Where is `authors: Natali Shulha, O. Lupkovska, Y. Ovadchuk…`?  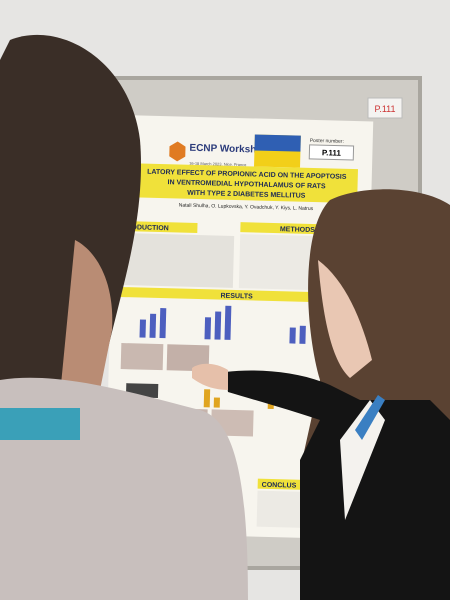
authors: Natali Shulha, O. Lupkovska, Y. Ovadchuk… is located at coordinates (246, 207).